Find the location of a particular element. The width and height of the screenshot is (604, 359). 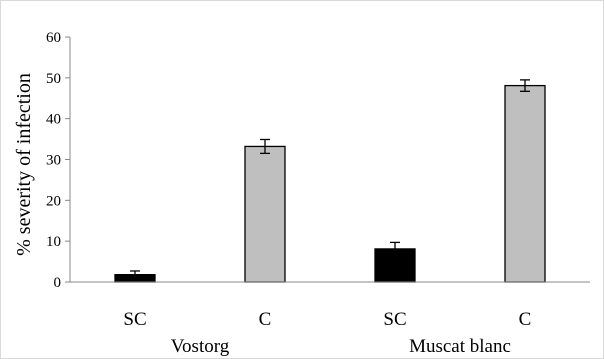

y-tick-label: 60 is located at coordinates (53, 38).